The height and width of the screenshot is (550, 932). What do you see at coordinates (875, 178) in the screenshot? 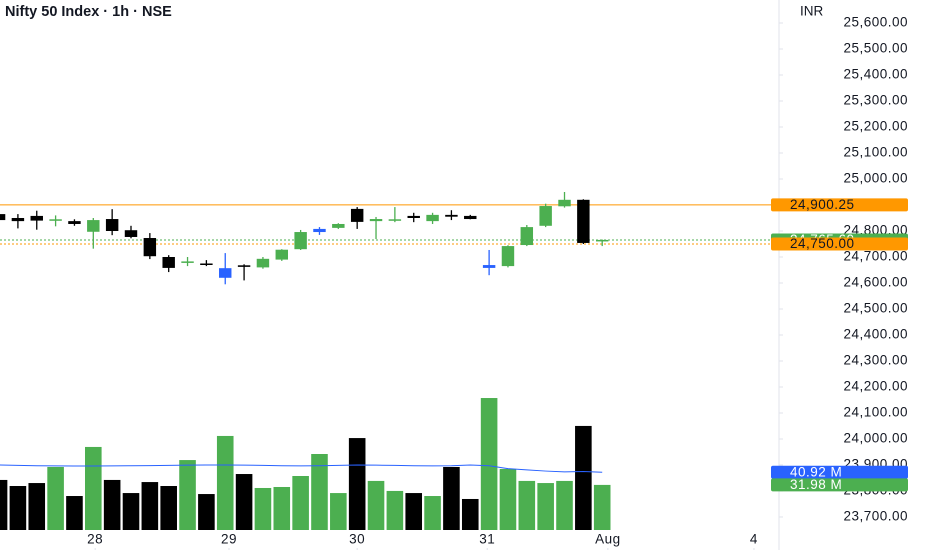
I see `y-tick-label: 25,000.00` at bounding box center [875, 178].